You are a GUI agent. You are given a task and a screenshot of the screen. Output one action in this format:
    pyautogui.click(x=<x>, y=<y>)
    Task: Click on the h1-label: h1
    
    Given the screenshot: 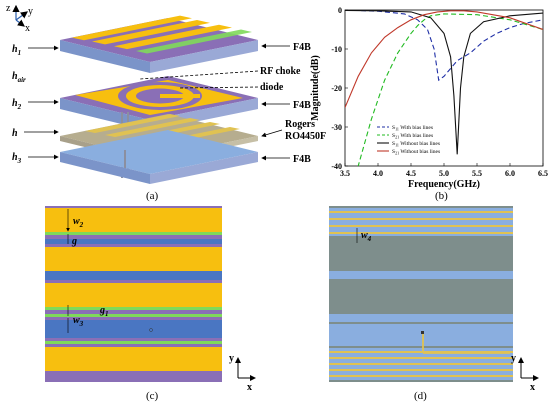 What is the action you would take?
    pyautogui.click(x=16, y=50)
    